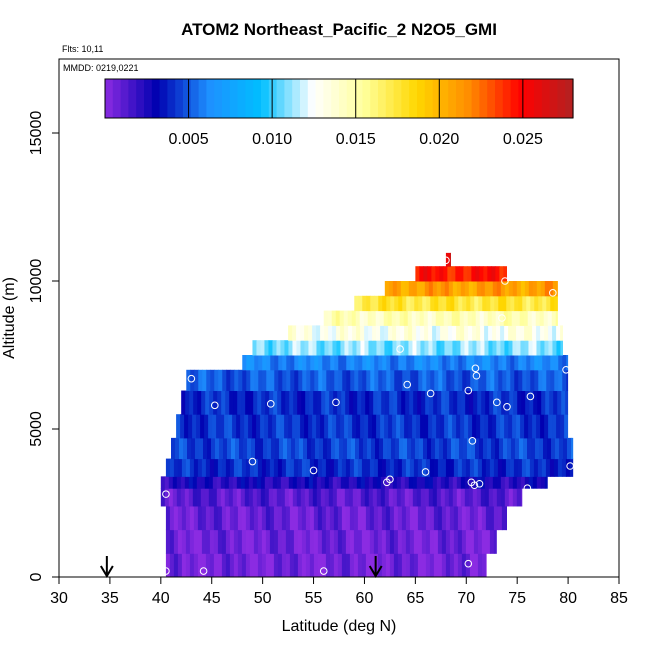 The width and height of the screenshot is (650, 650). I want to click on x-tick-label: 85, so click(619, 598).